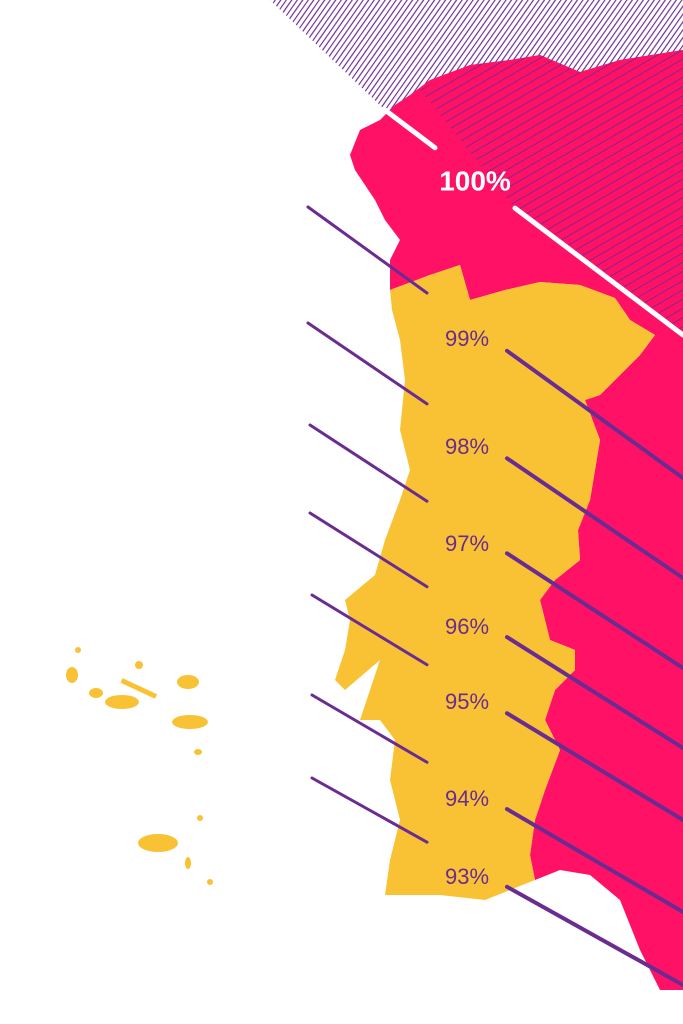 The width and height of the screenshot is (683, 1024). Describe the element at coordinates (467, 798) in the screenshot. I see `percent-label: 94%` at that location.